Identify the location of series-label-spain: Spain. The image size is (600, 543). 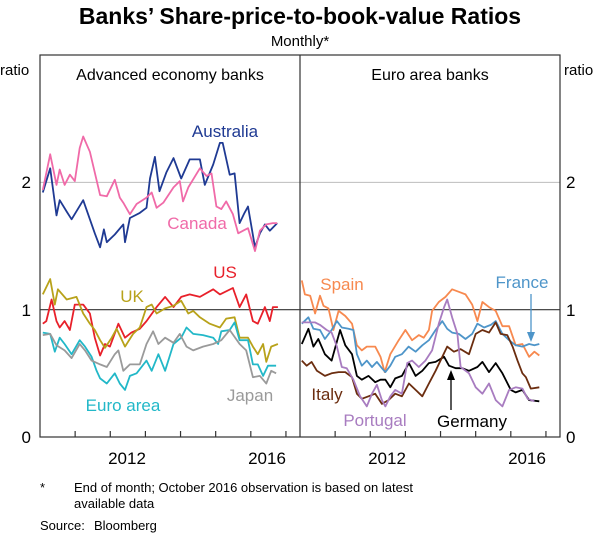
(341, 284).